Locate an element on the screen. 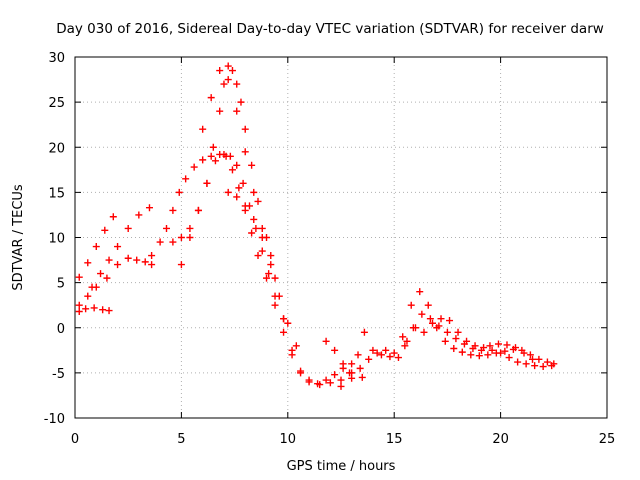  series-track-h is located at coordinates (249, 208).